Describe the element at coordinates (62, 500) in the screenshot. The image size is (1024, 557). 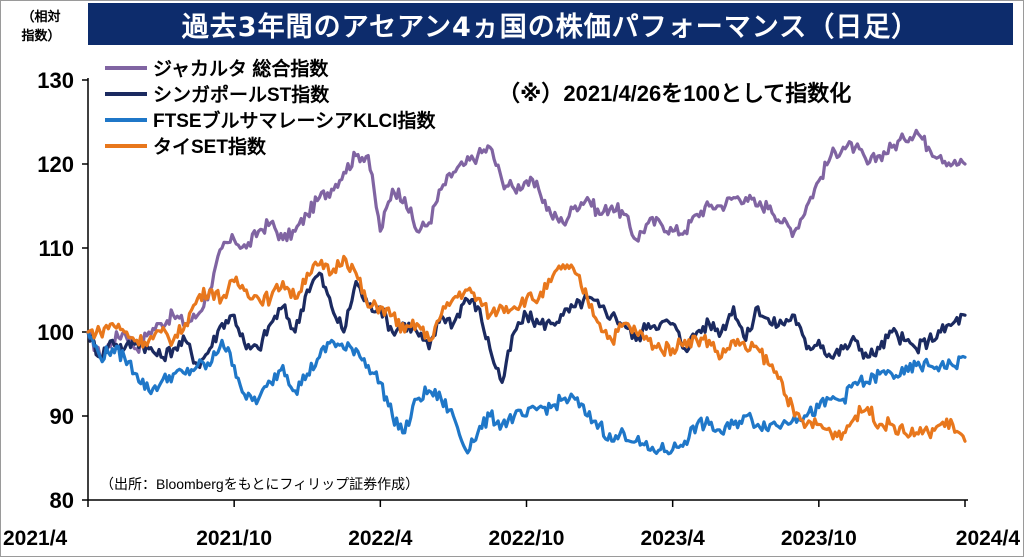
I see `y-tick-label: 80` at that location.